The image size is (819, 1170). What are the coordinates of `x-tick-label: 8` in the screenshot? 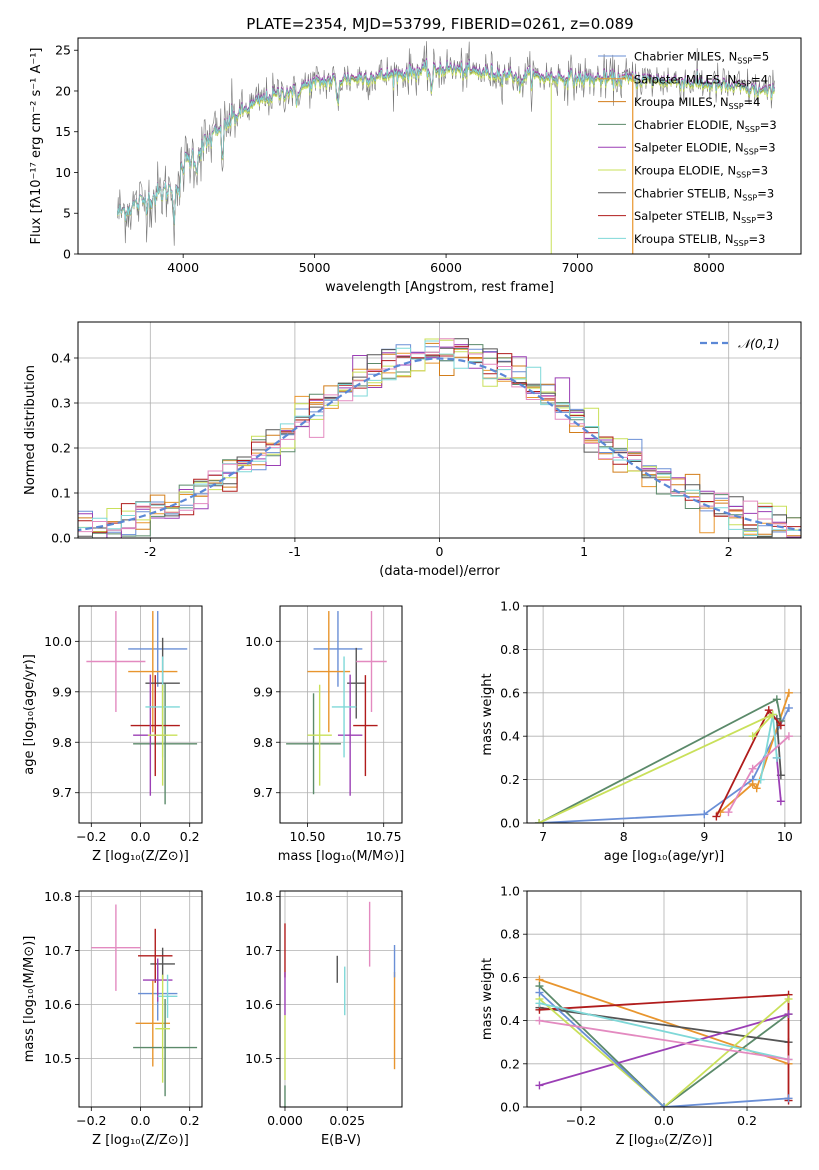 It's located at (624, 836).